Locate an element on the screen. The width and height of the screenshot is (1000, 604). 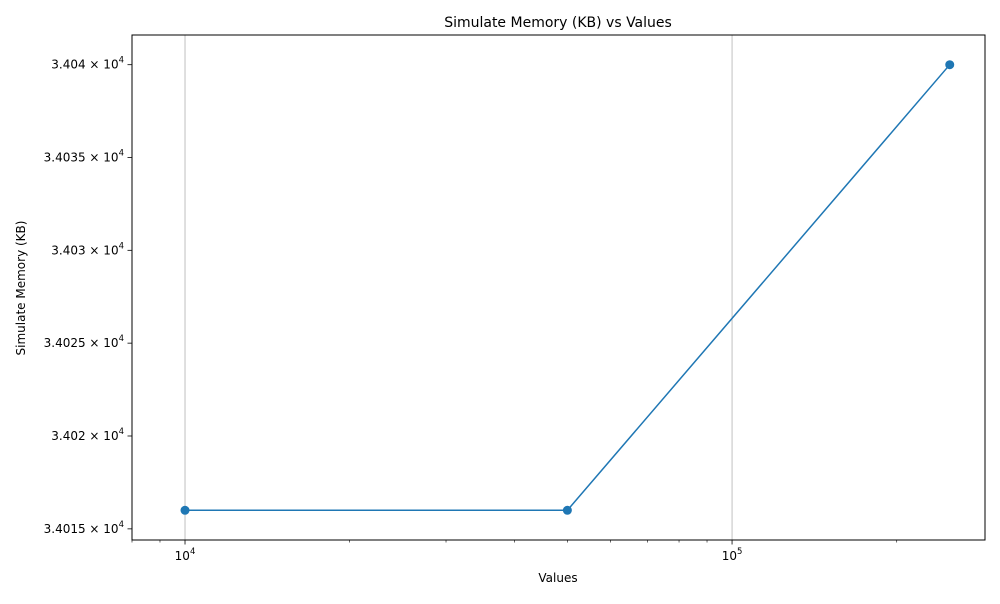
y-tick-label: 3.402 × 10⁴ is located at coordinates (87, 435).